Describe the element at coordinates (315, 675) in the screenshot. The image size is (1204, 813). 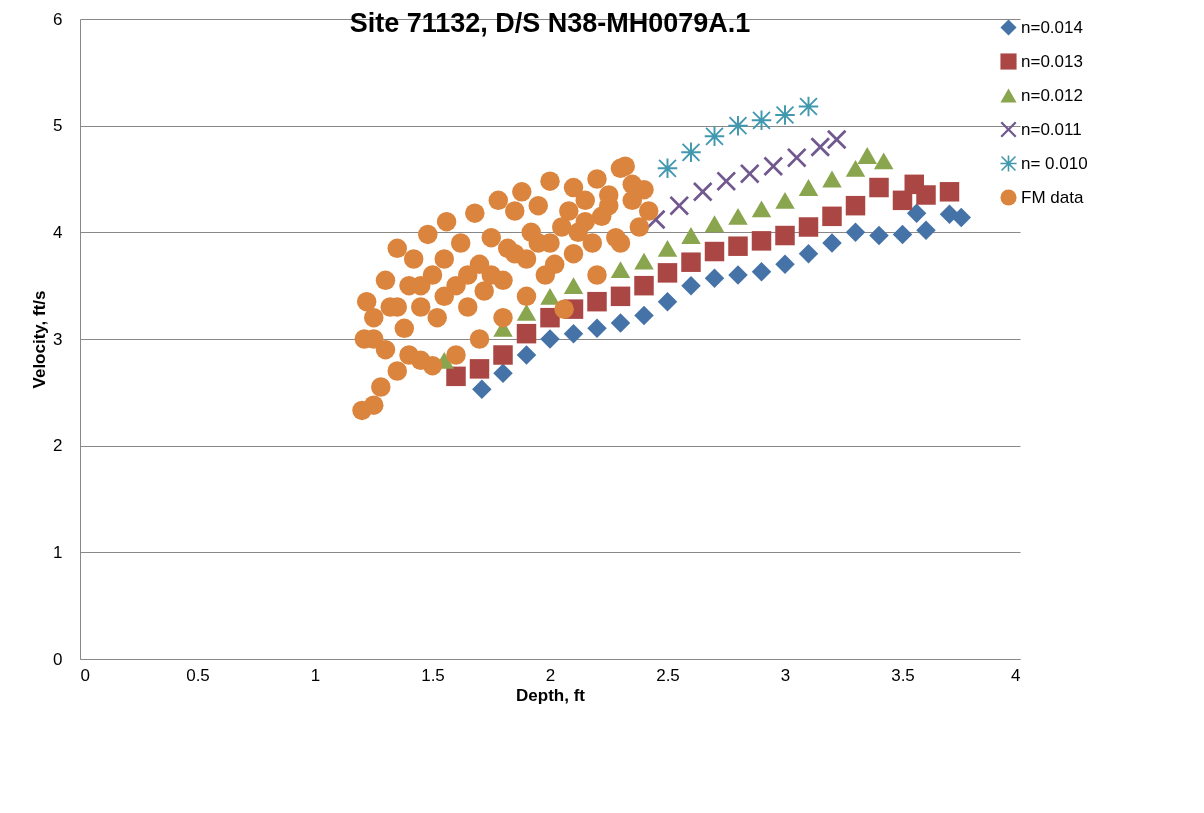
I see `x-tick-label: 1` at that location.